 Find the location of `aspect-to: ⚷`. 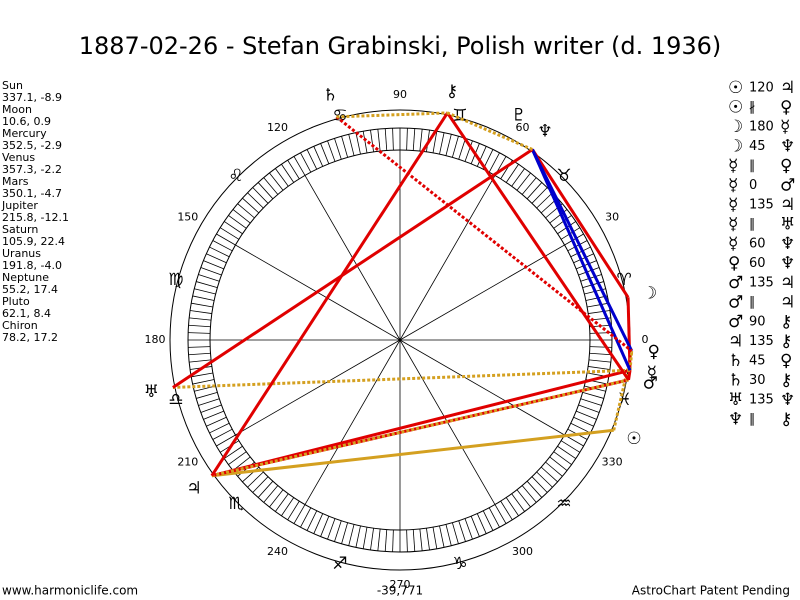

aspect-to: ⚷ is located at coordinates (786, 381).